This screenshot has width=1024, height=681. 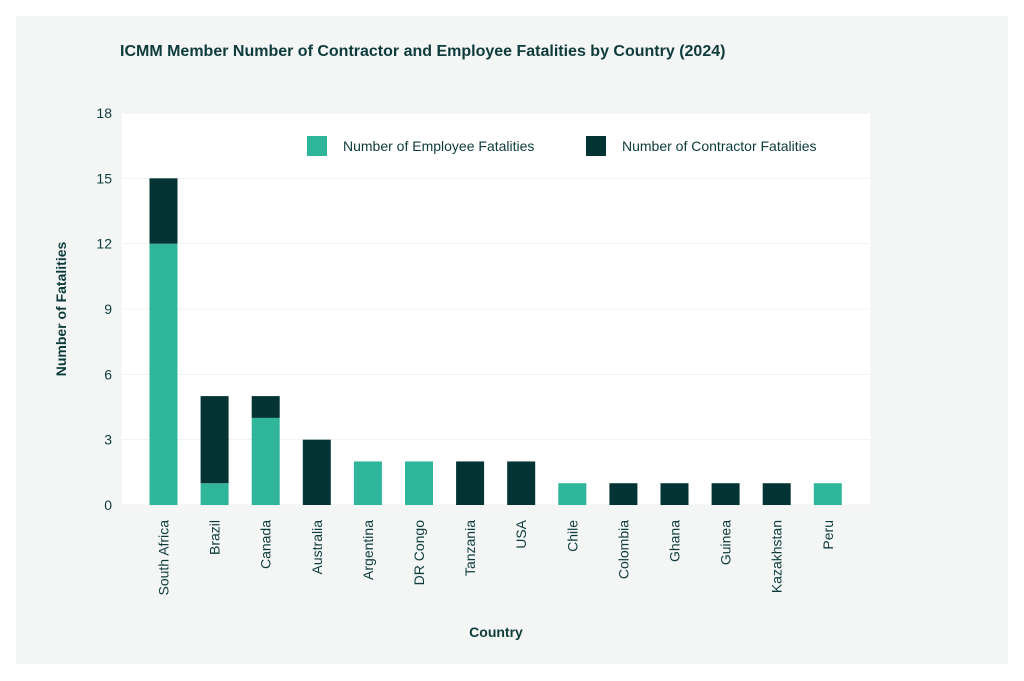 I want to click on legend-label: Number of Contractor Fatalities, so click(x=719, y=146).